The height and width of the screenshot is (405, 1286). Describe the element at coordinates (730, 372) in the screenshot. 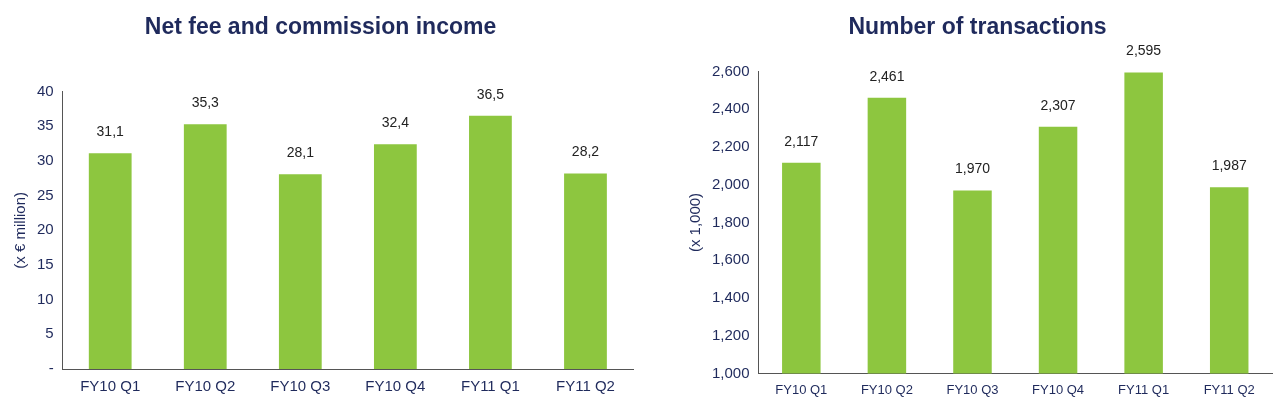

I see `y-tick-label: 1,000` at that location.